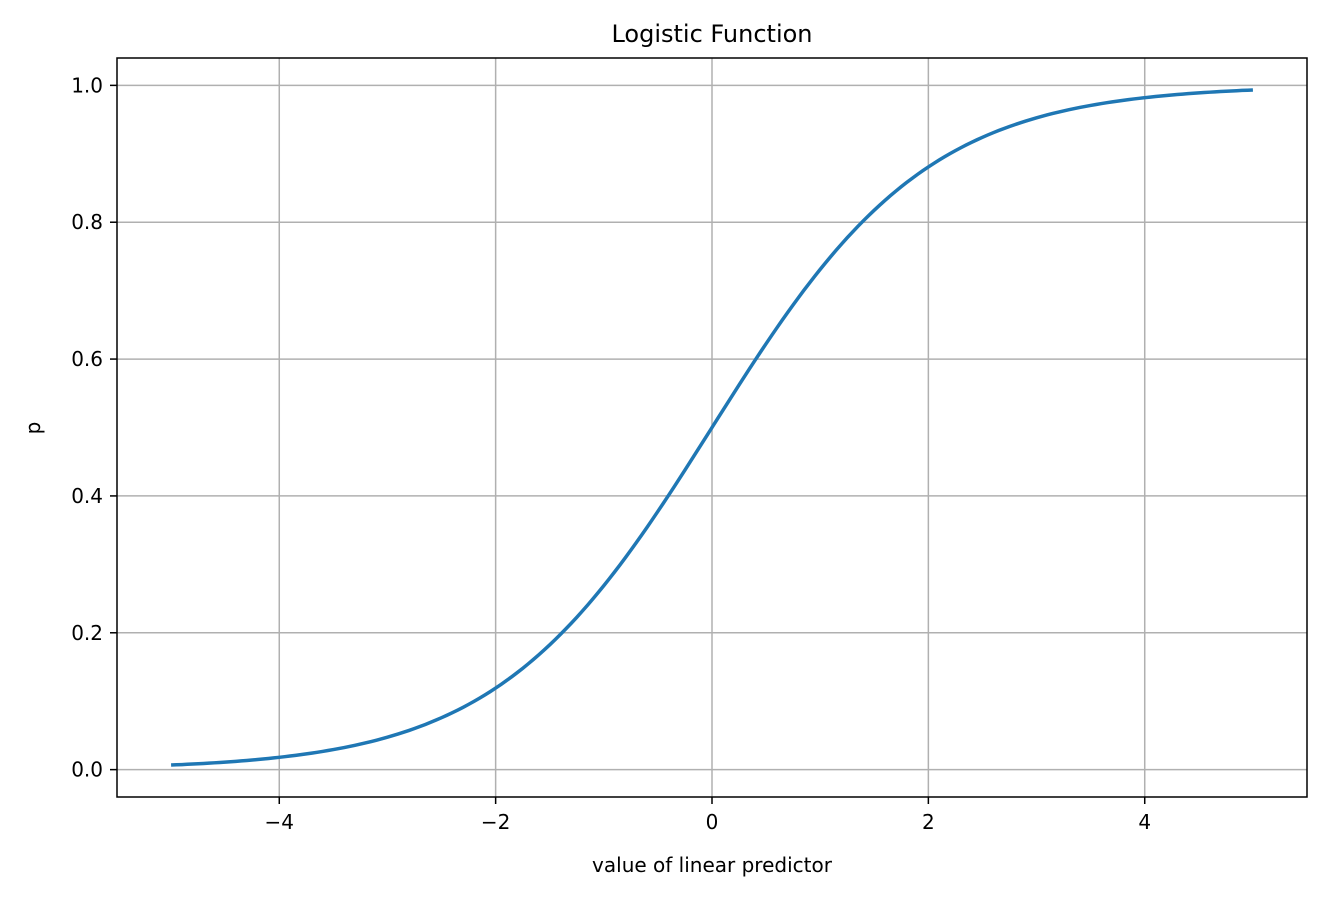 The height and width of the screenshot is (898, 1326). What do you see at coordinates (711, 34) in the screenshot?
I see `chart-title: Logistic Function` at bounding box center [711, 34].